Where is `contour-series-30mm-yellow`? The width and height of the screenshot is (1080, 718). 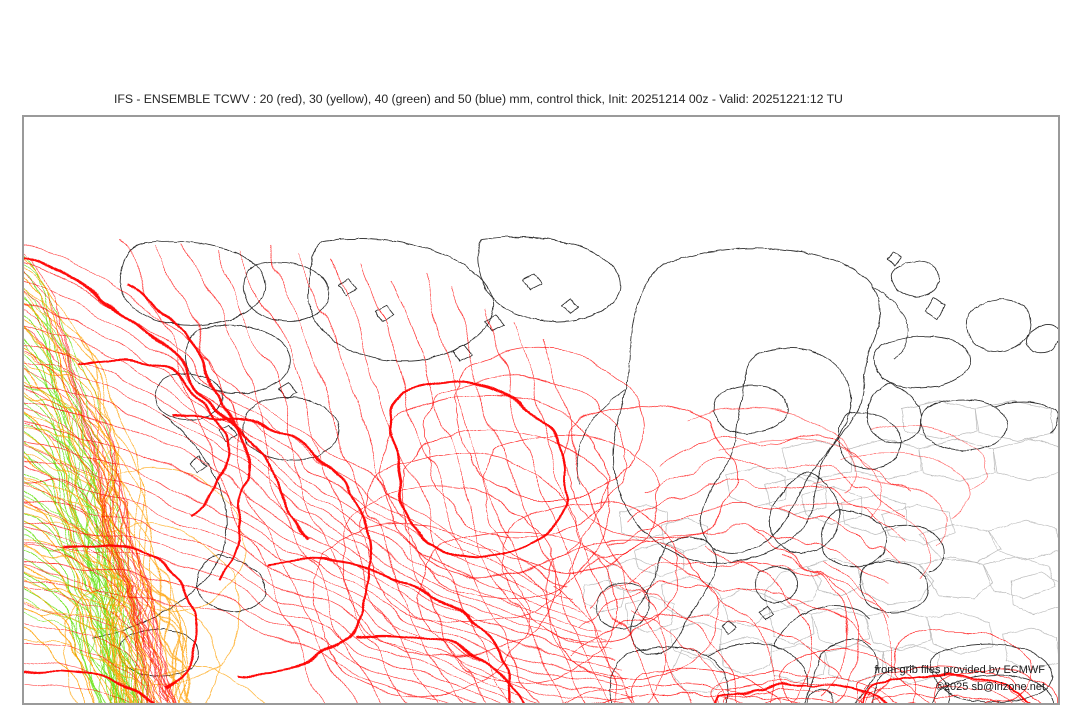
contour-series-30mm-yellow is located at coordinates (144, 482).